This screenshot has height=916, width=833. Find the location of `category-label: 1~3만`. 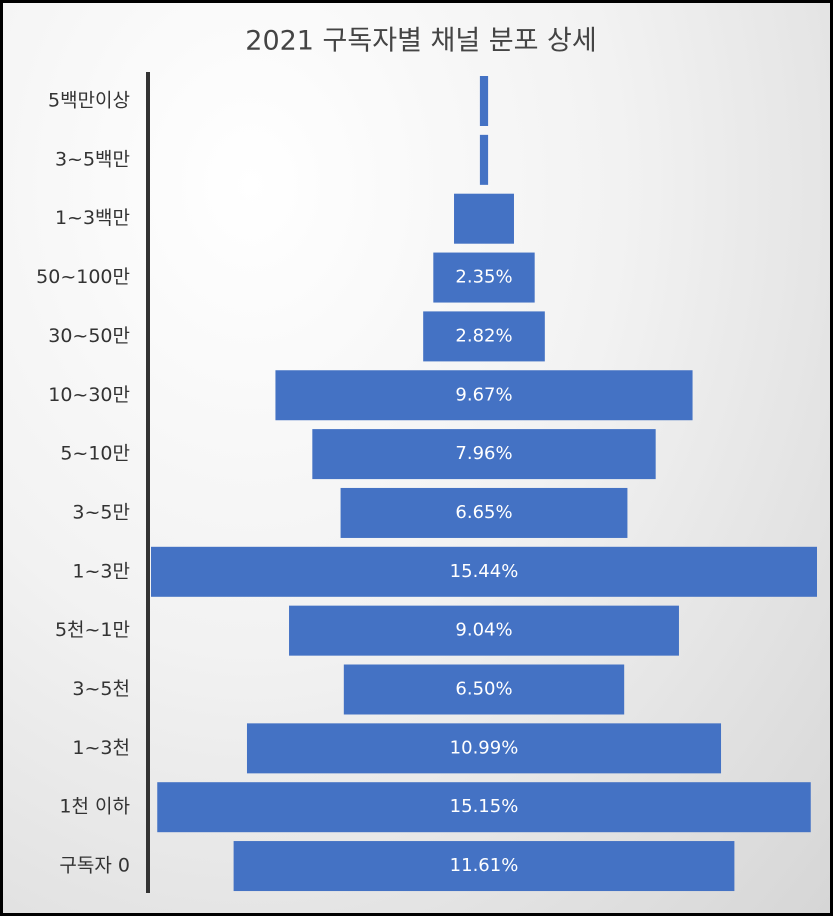

category-label: 1~3만 is located at coordinates (101, 571).